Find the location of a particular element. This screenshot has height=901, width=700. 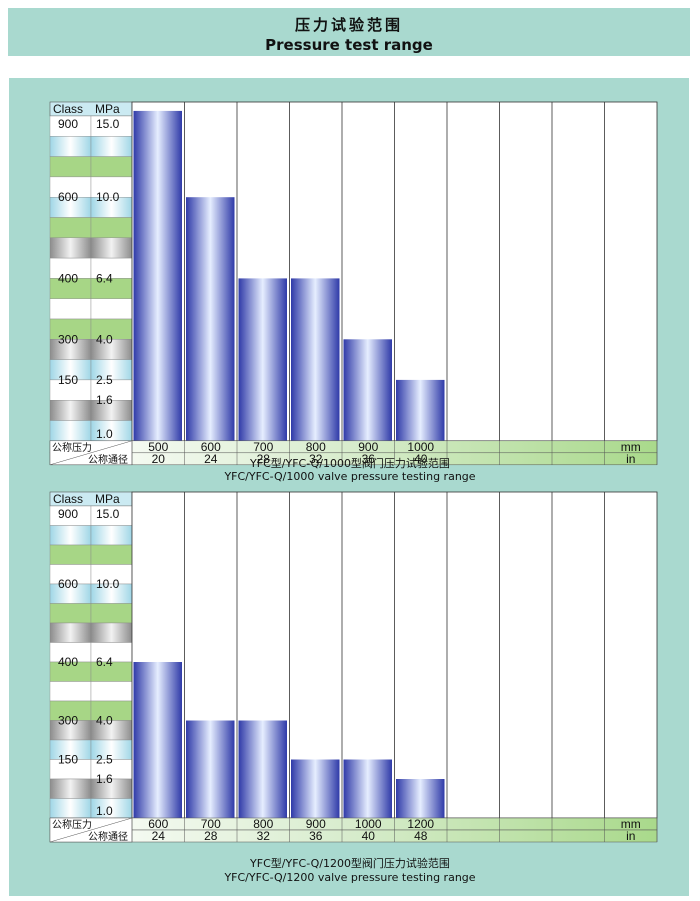

title-en: Pressure test range is located at coordinates (349, 45).